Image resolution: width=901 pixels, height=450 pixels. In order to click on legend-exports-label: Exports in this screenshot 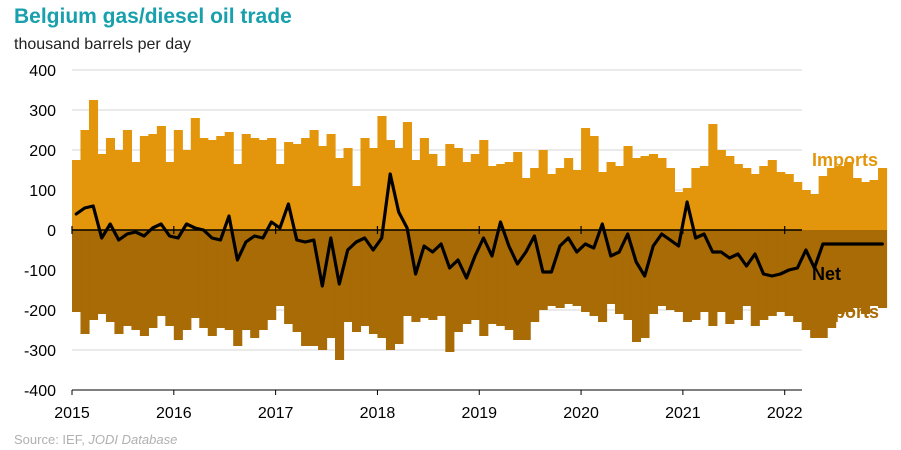, I will do `click(845, 312)`.